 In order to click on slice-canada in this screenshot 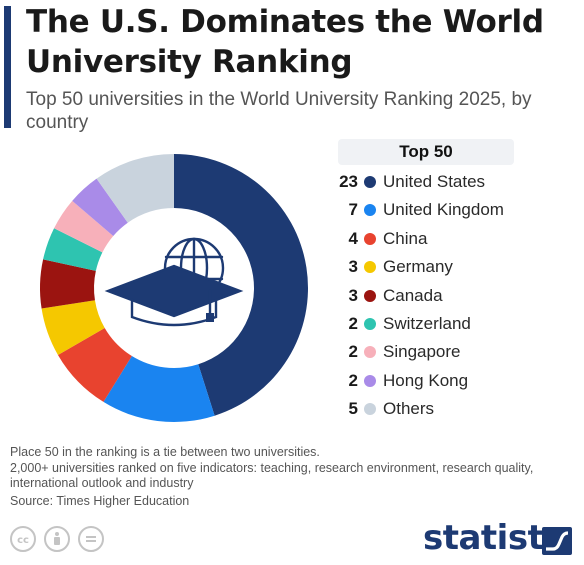, I will do `click(67, 284)`.